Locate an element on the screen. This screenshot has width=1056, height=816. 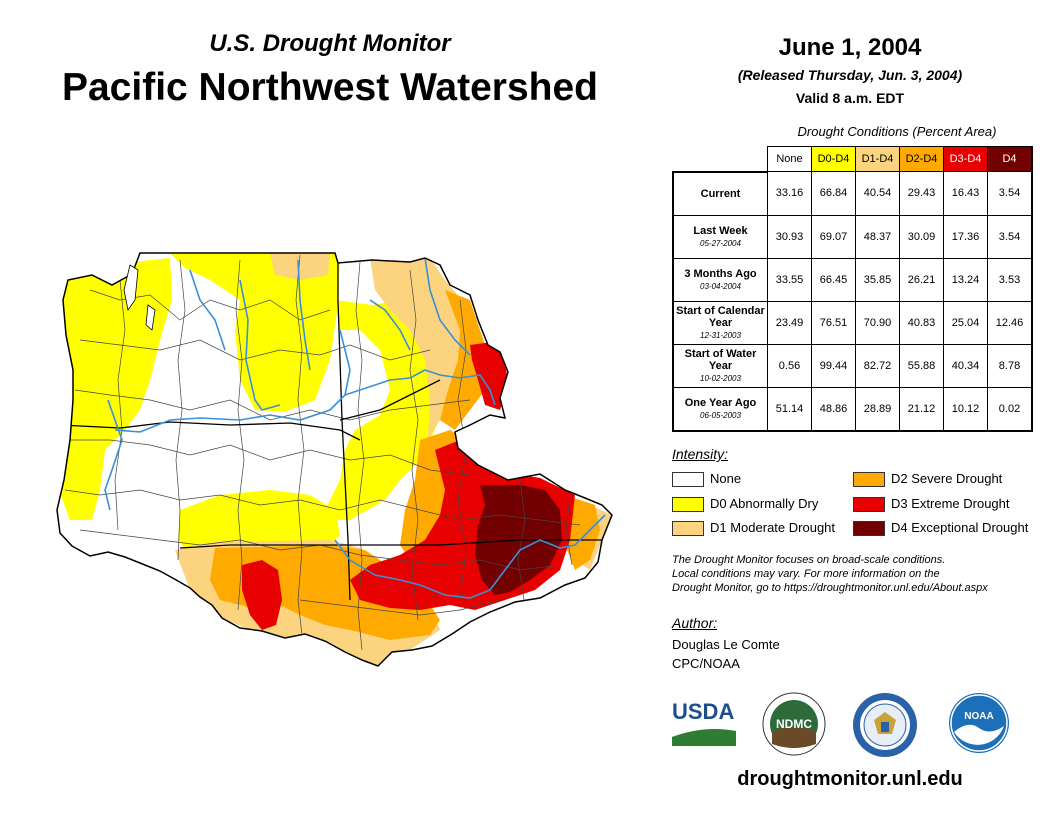
legend-item-d3: D3 Extreme Drought is located at coordinates (931, 504).